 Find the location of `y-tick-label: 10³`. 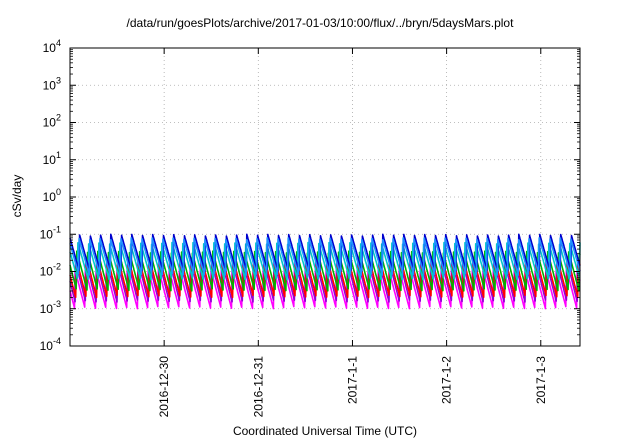

y-tick-label: 10³ is located at coordinates (52, 83).